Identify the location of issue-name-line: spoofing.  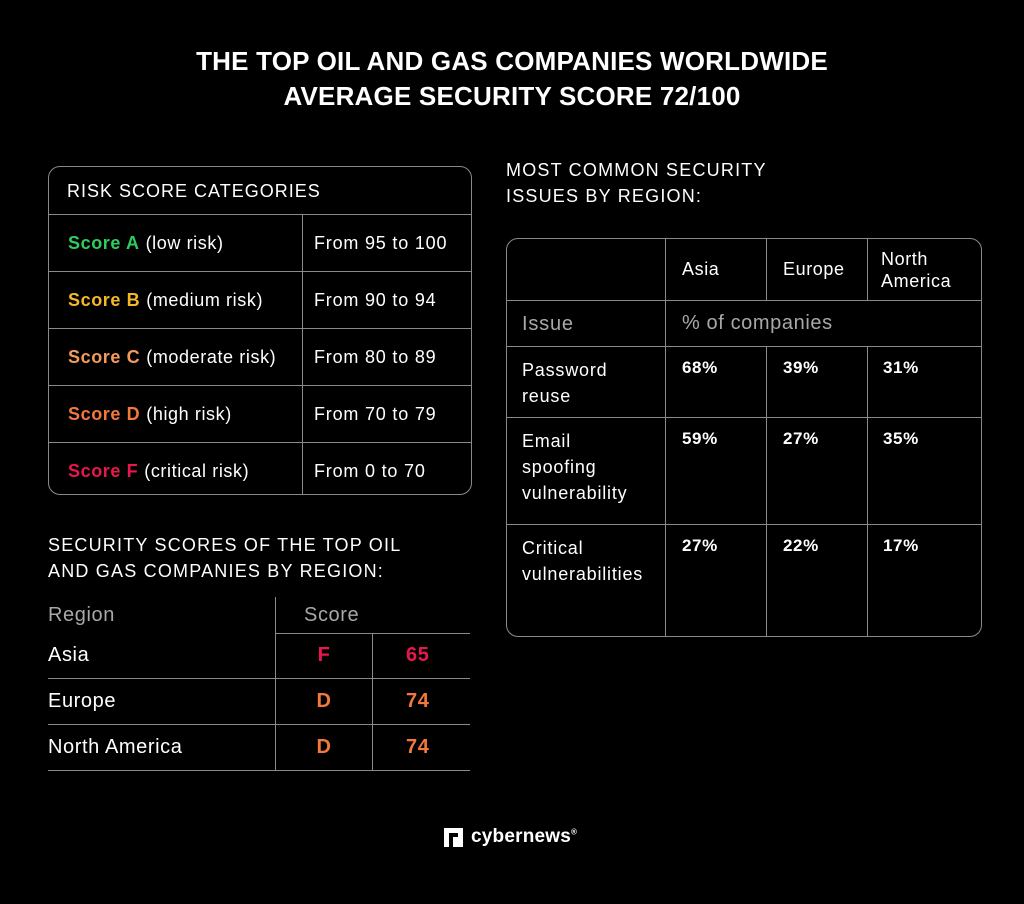
(559, 467).